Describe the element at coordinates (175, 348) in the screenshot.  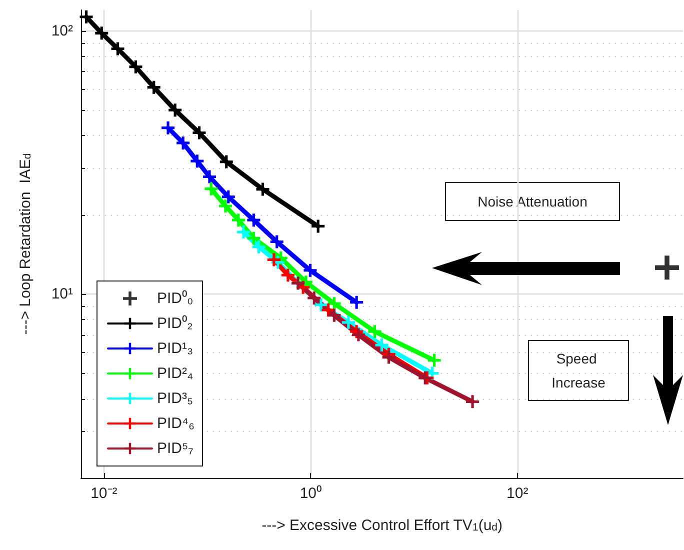
I see `legend-label: PID¹₃` at that location.